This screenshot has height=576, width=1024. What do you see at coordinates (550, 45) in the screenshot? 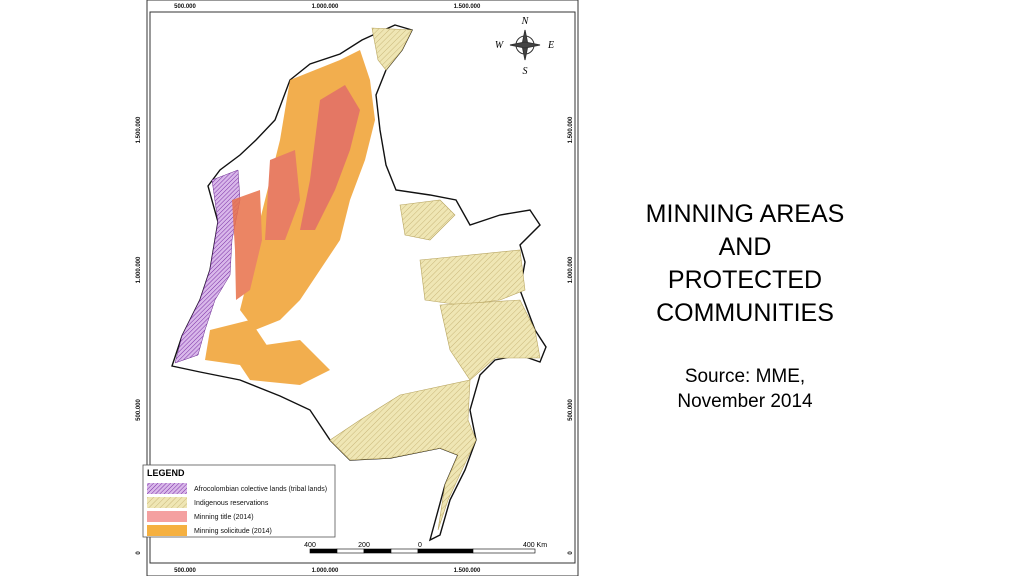
I see `compass-letter: E` at bounding box center [550, 45].